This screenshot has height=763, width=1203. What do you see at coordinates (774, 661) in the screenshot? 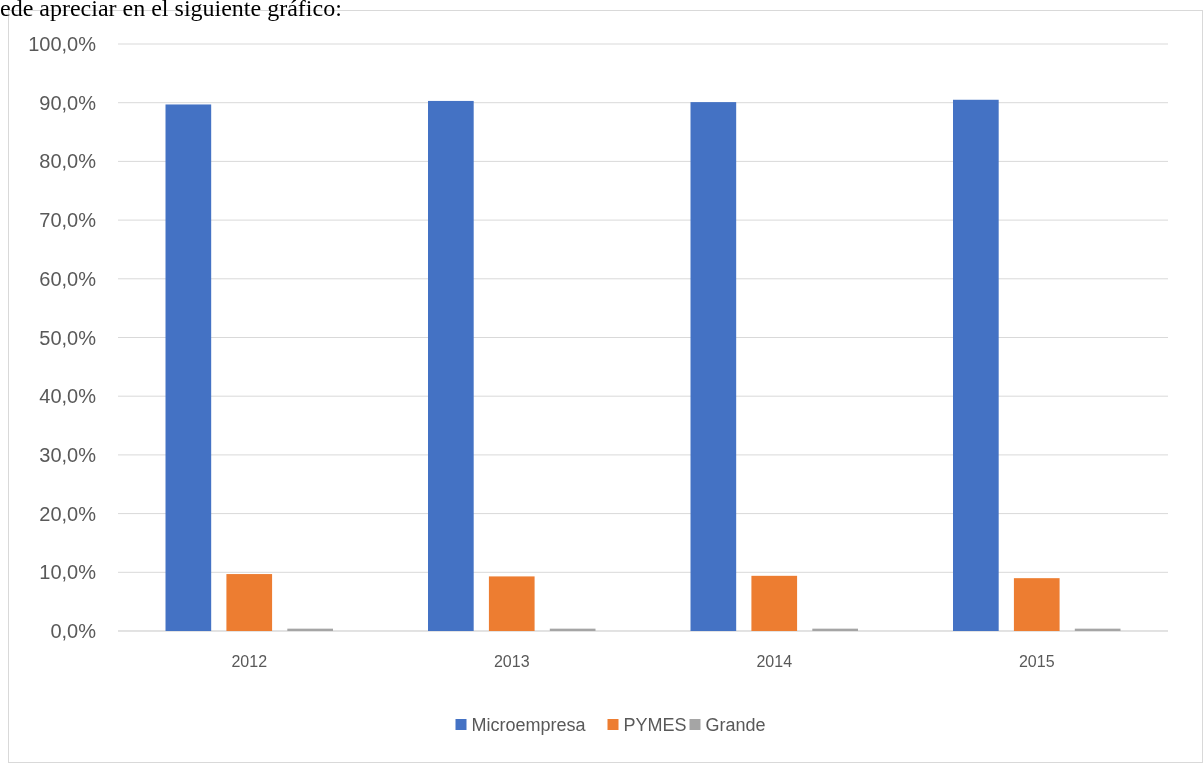
I see `x-tick-label: 2014` at bounding box center [774, 661].